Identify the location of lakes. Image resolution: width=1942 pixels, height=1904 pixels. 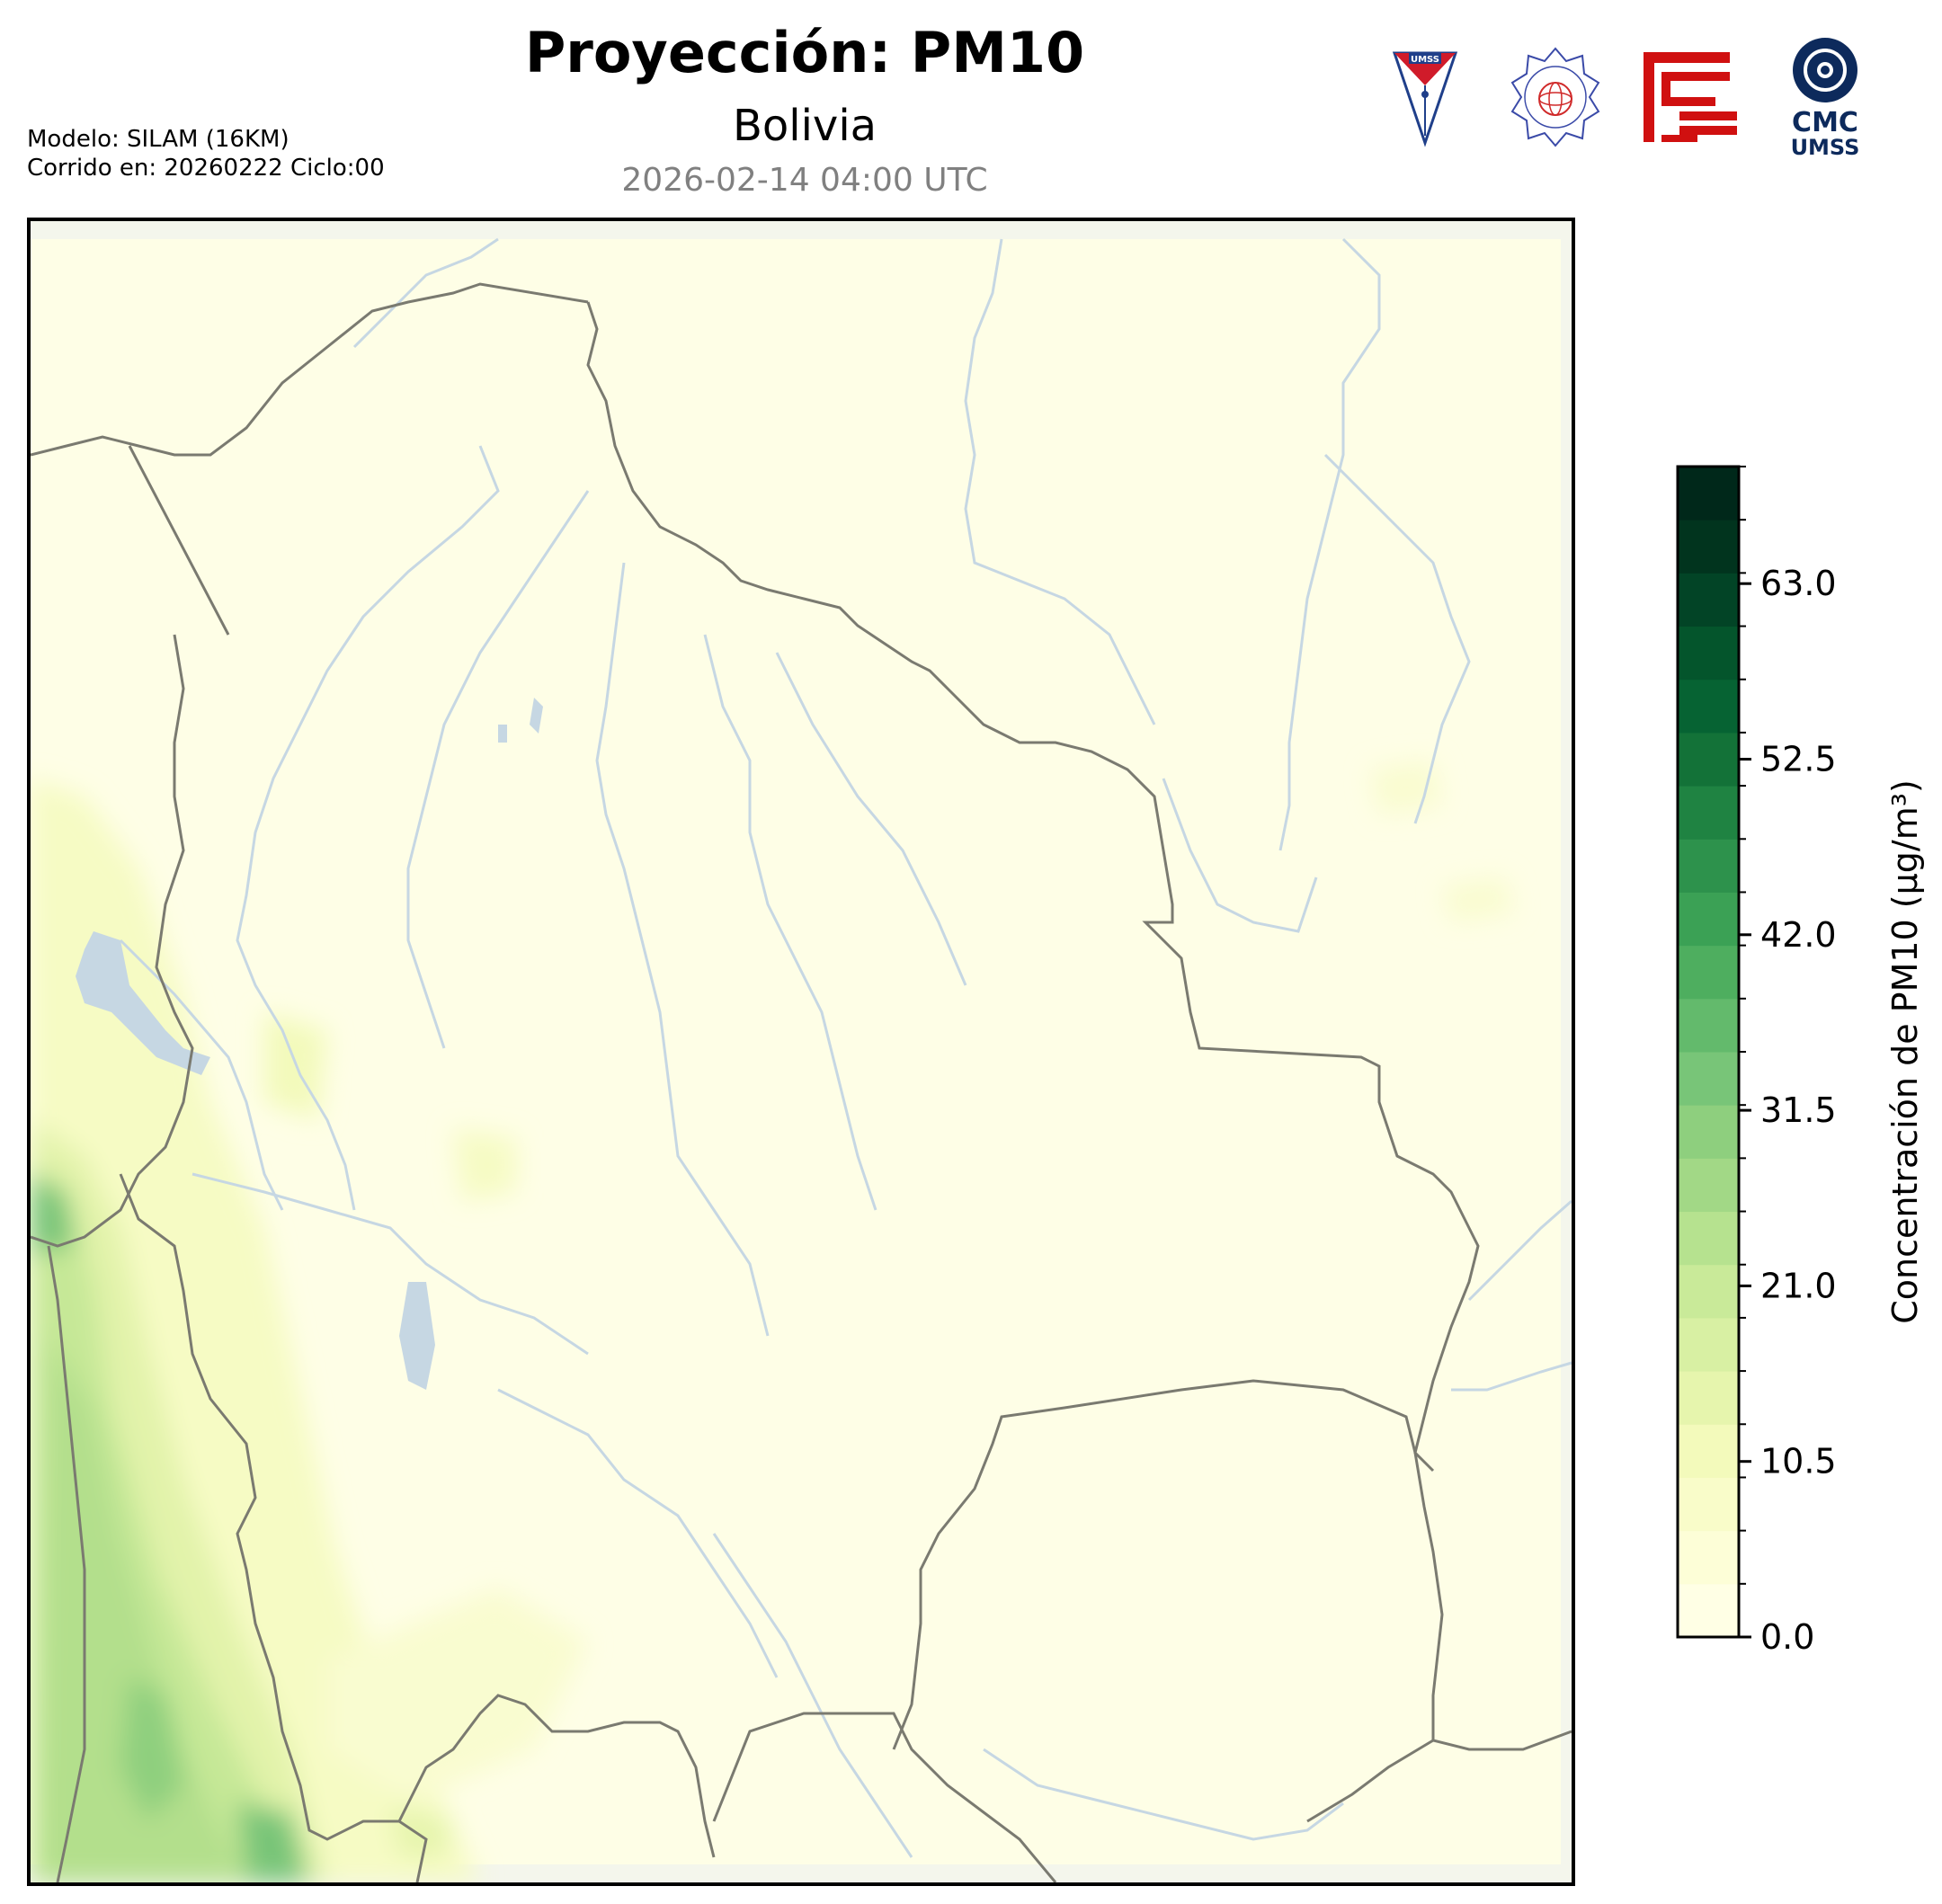
(309, 1044).